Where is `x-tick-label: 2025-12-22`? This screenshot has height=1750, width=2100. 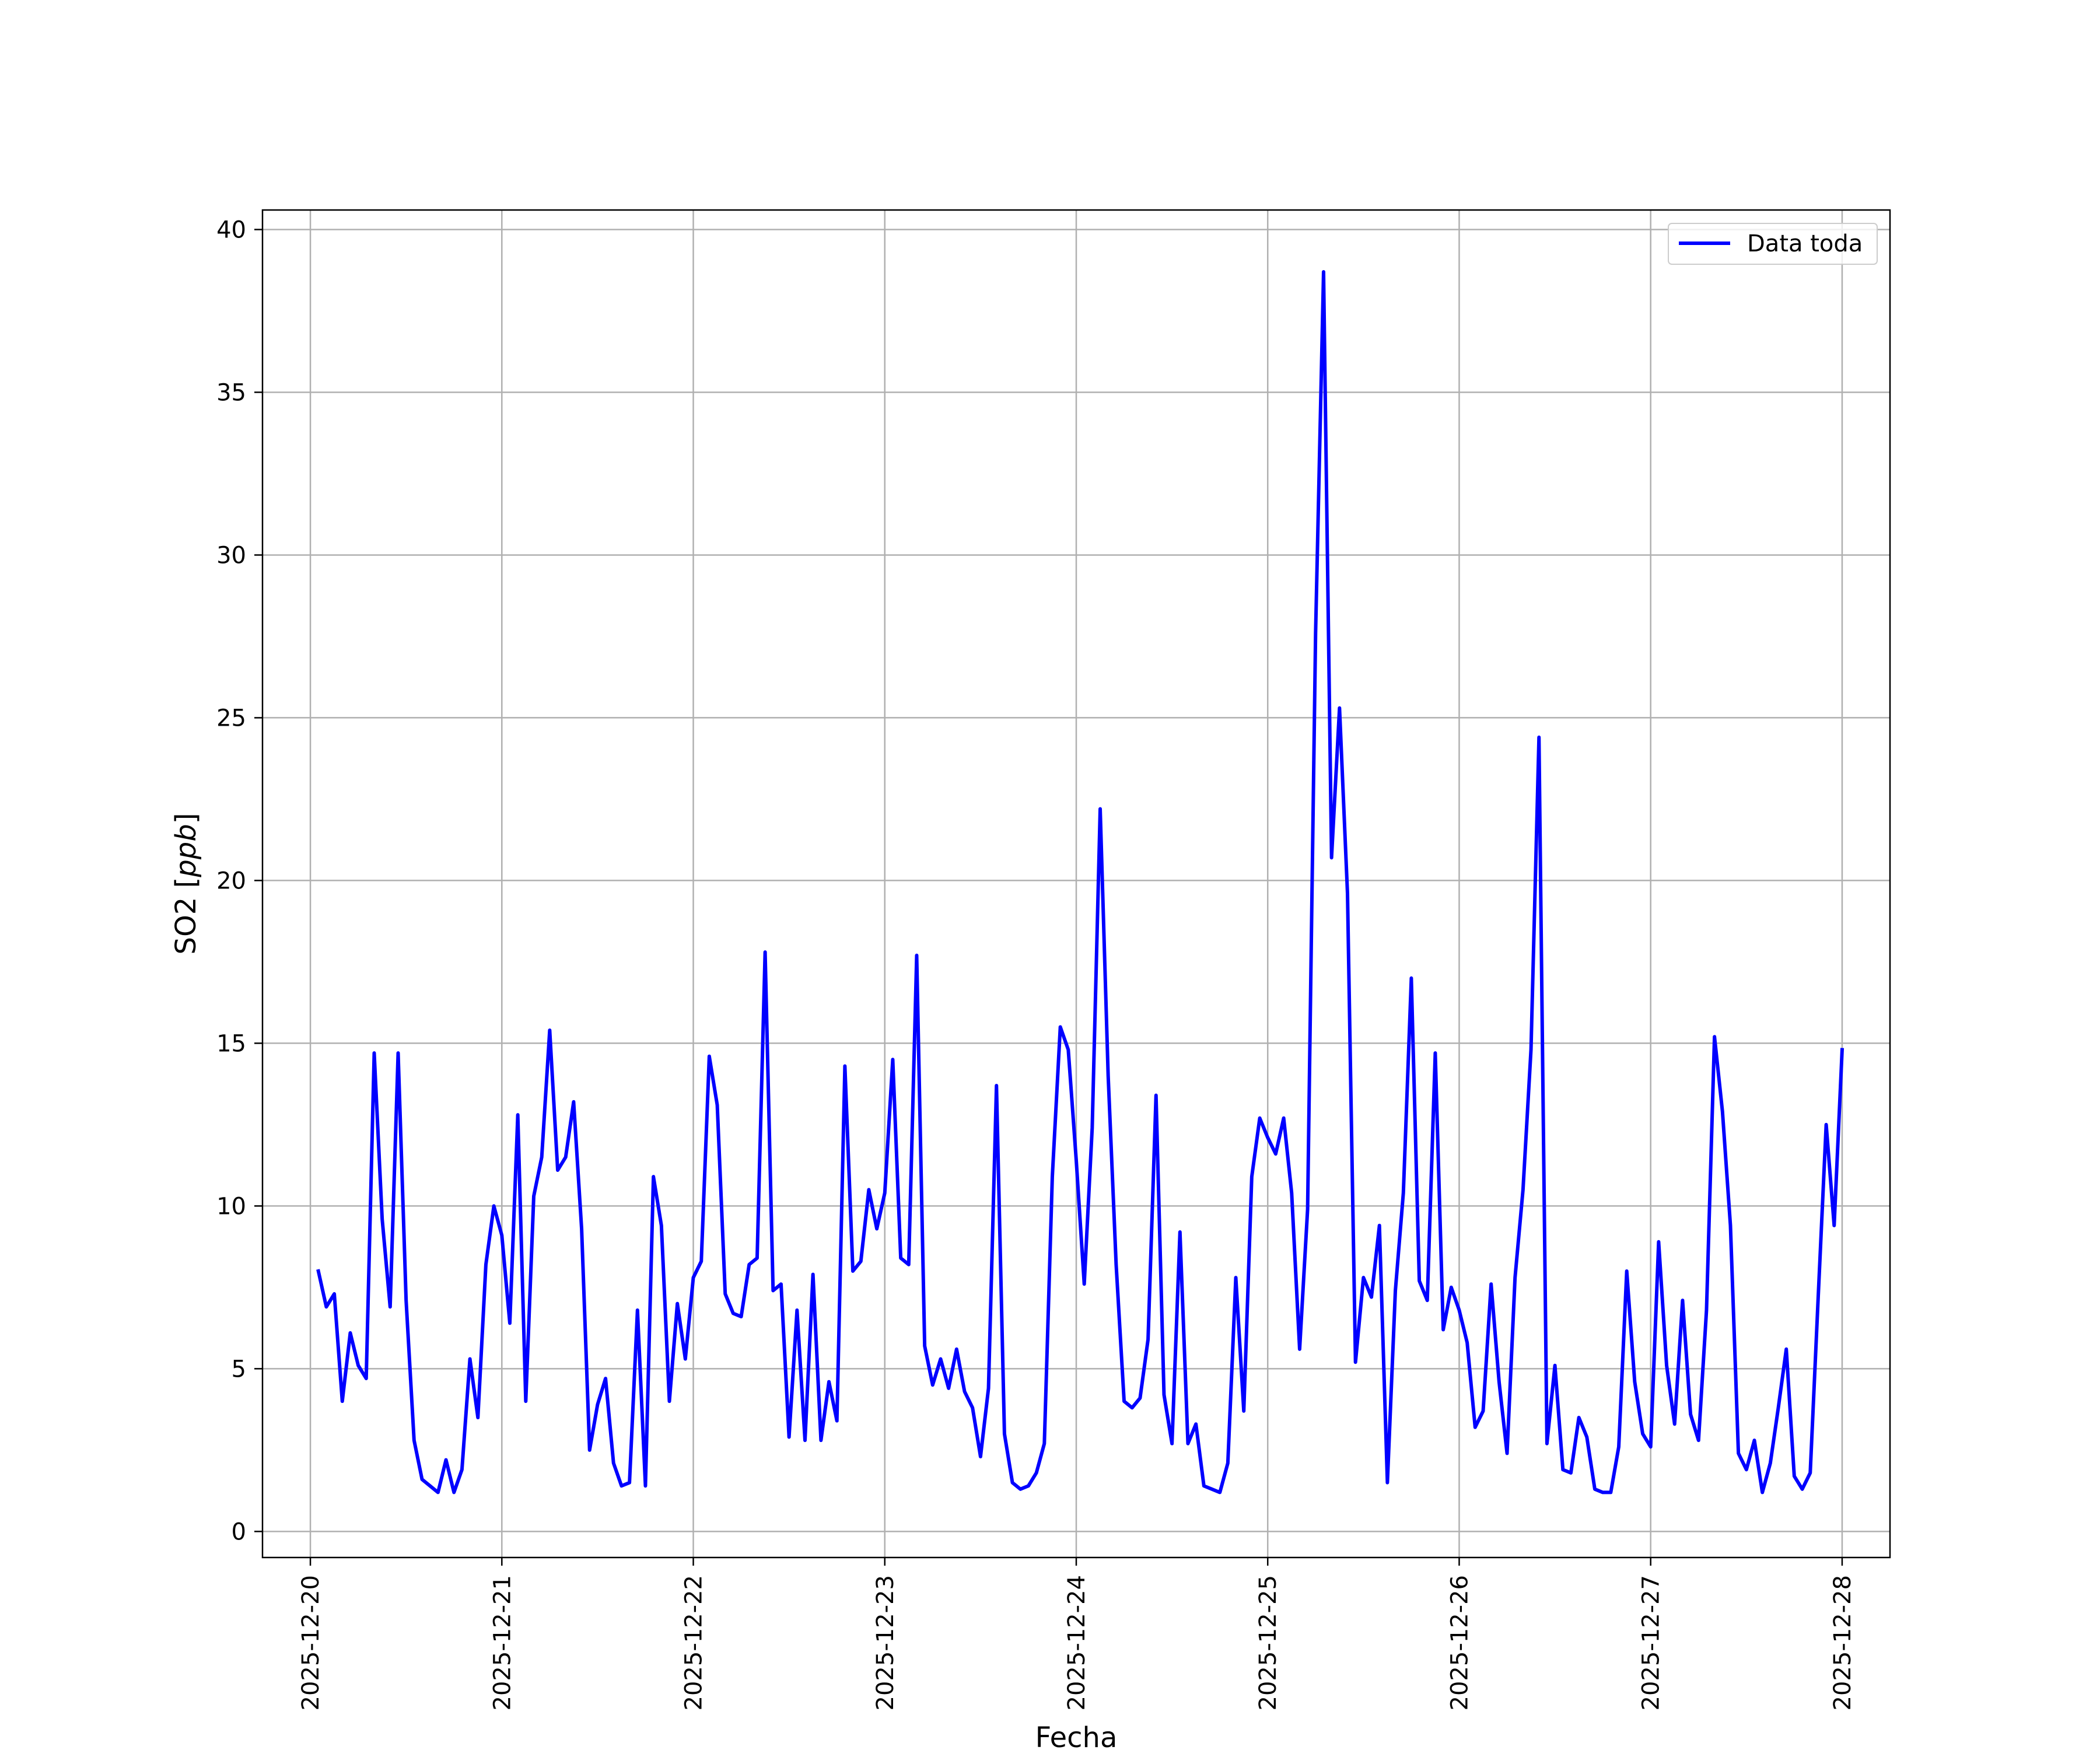 x-tick-label: 2025-12-22 is located at coordinates (694, 1643).